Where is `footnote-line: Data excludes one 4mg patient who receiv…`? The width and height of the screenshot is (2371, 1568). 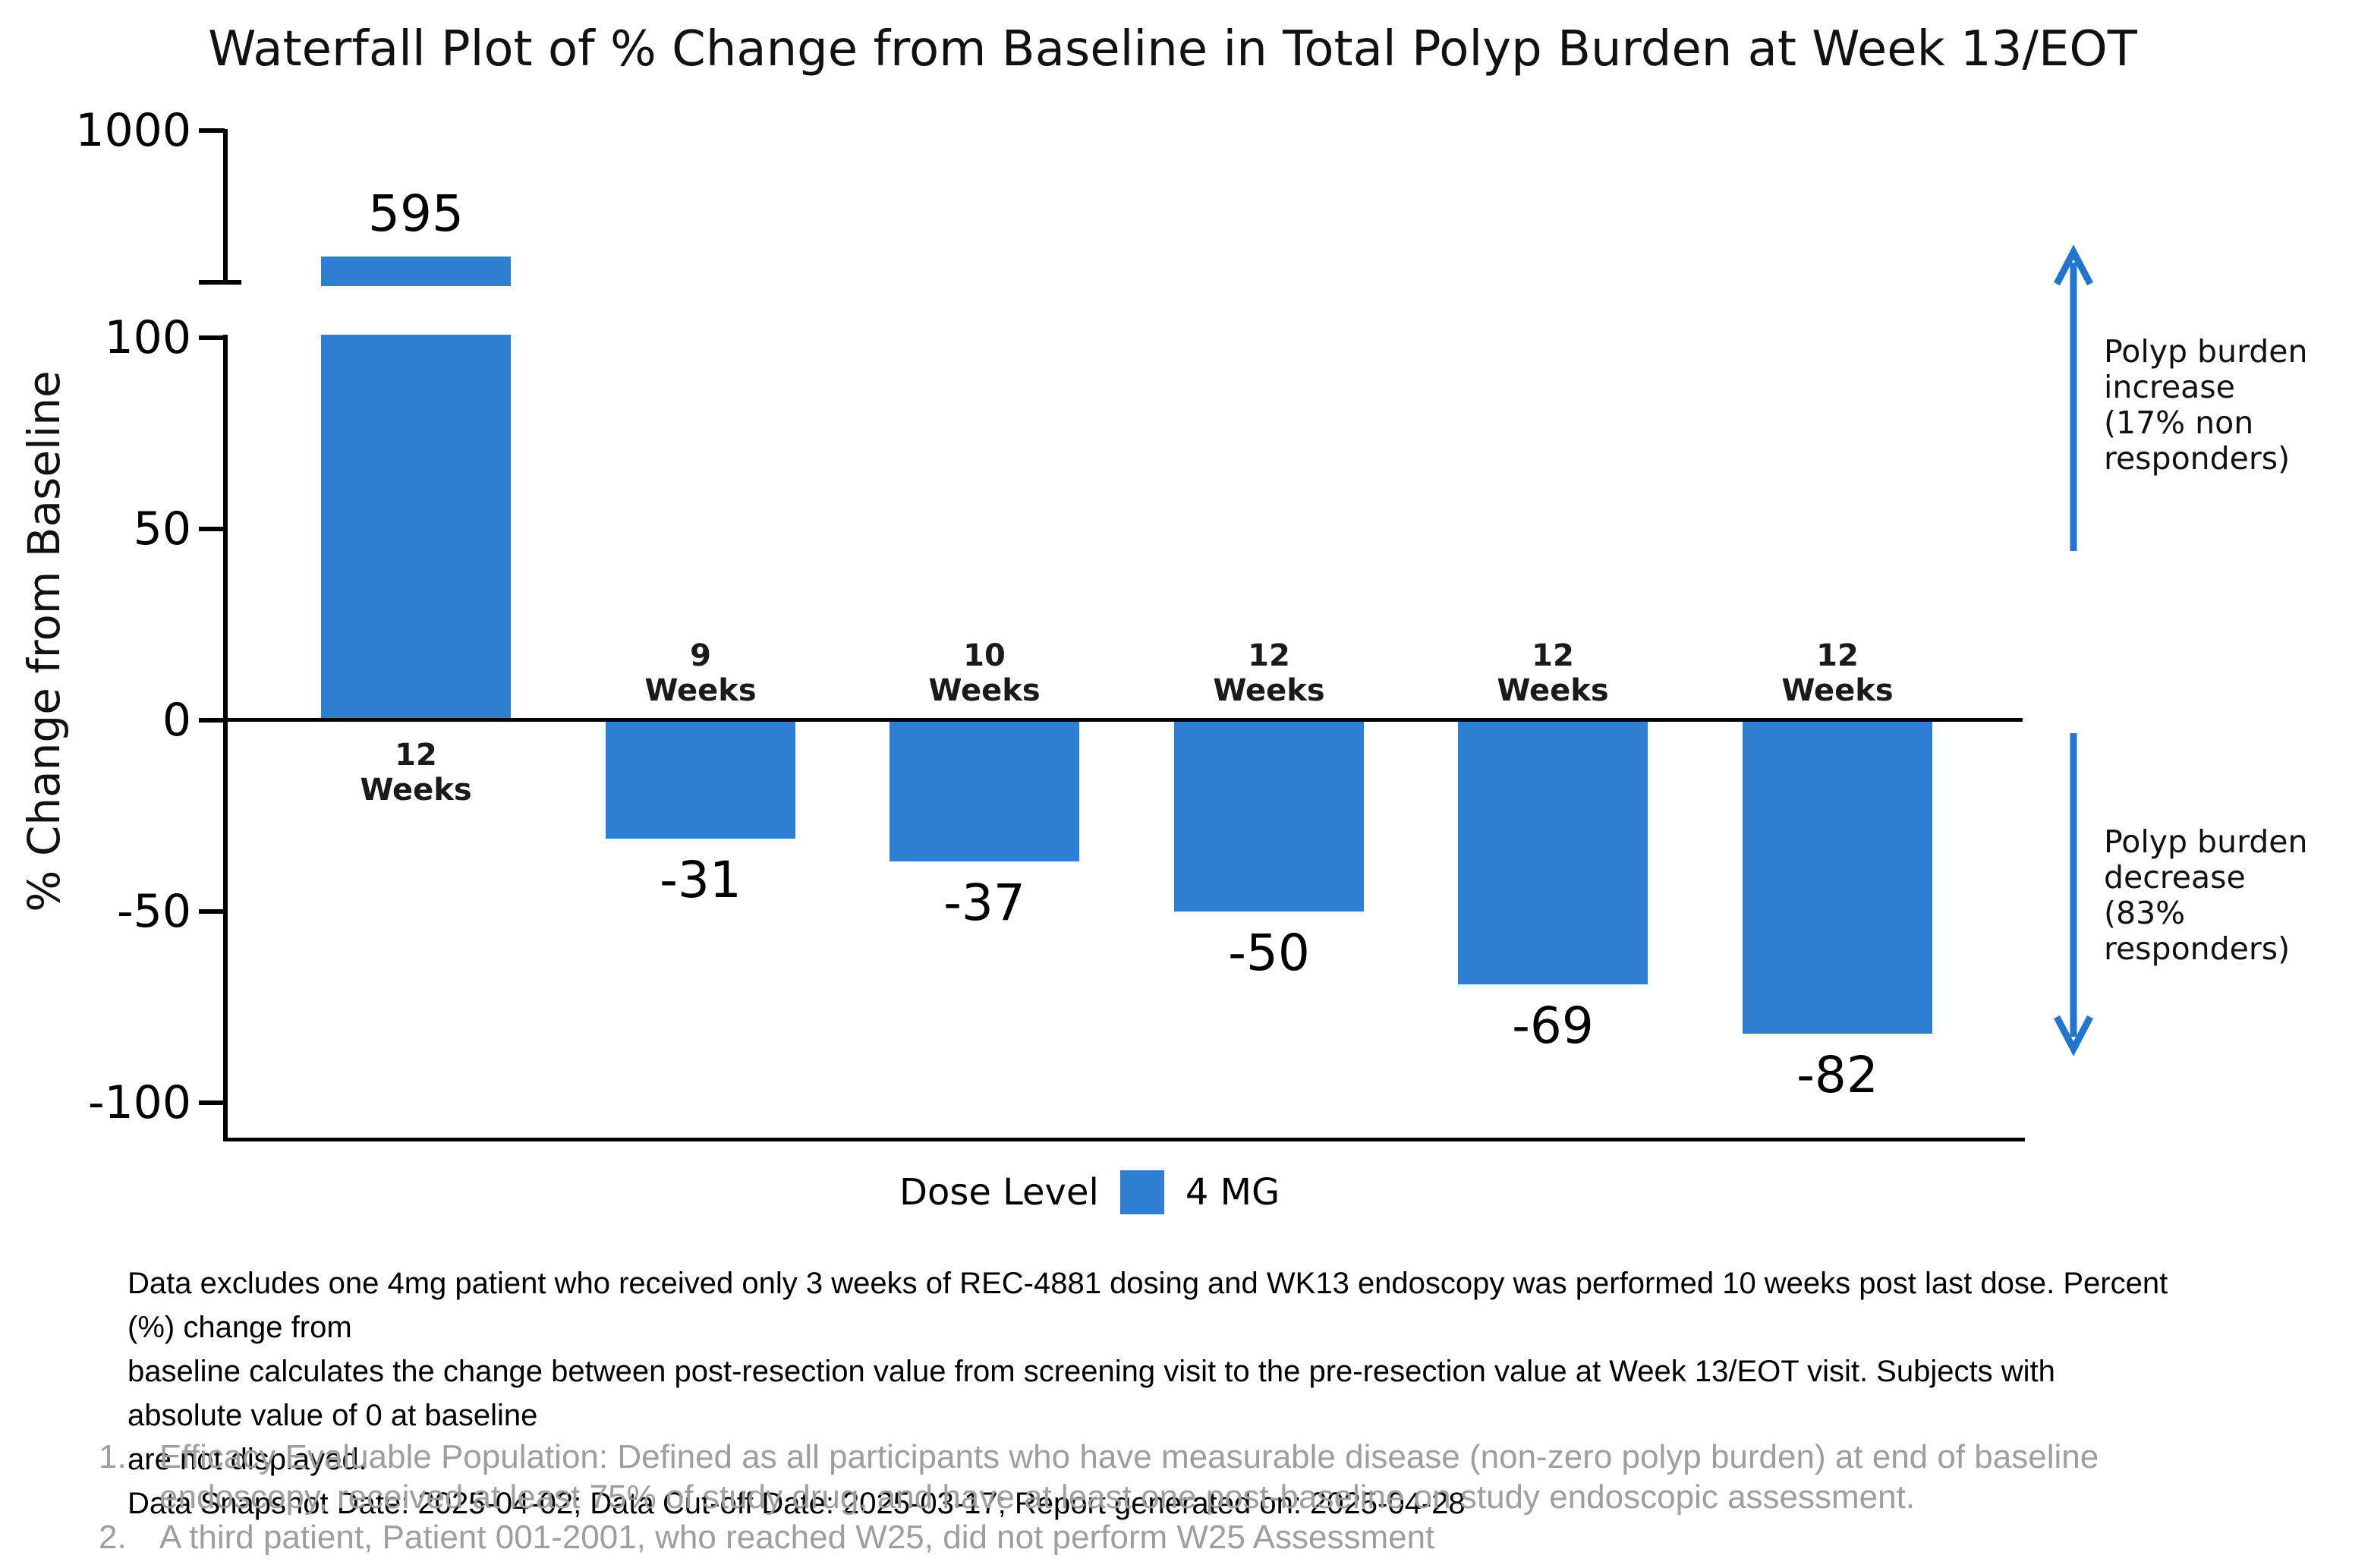 footnote-line: Data excludes one 4mg patient who receiv… is located at coordinates (1148, 1305).